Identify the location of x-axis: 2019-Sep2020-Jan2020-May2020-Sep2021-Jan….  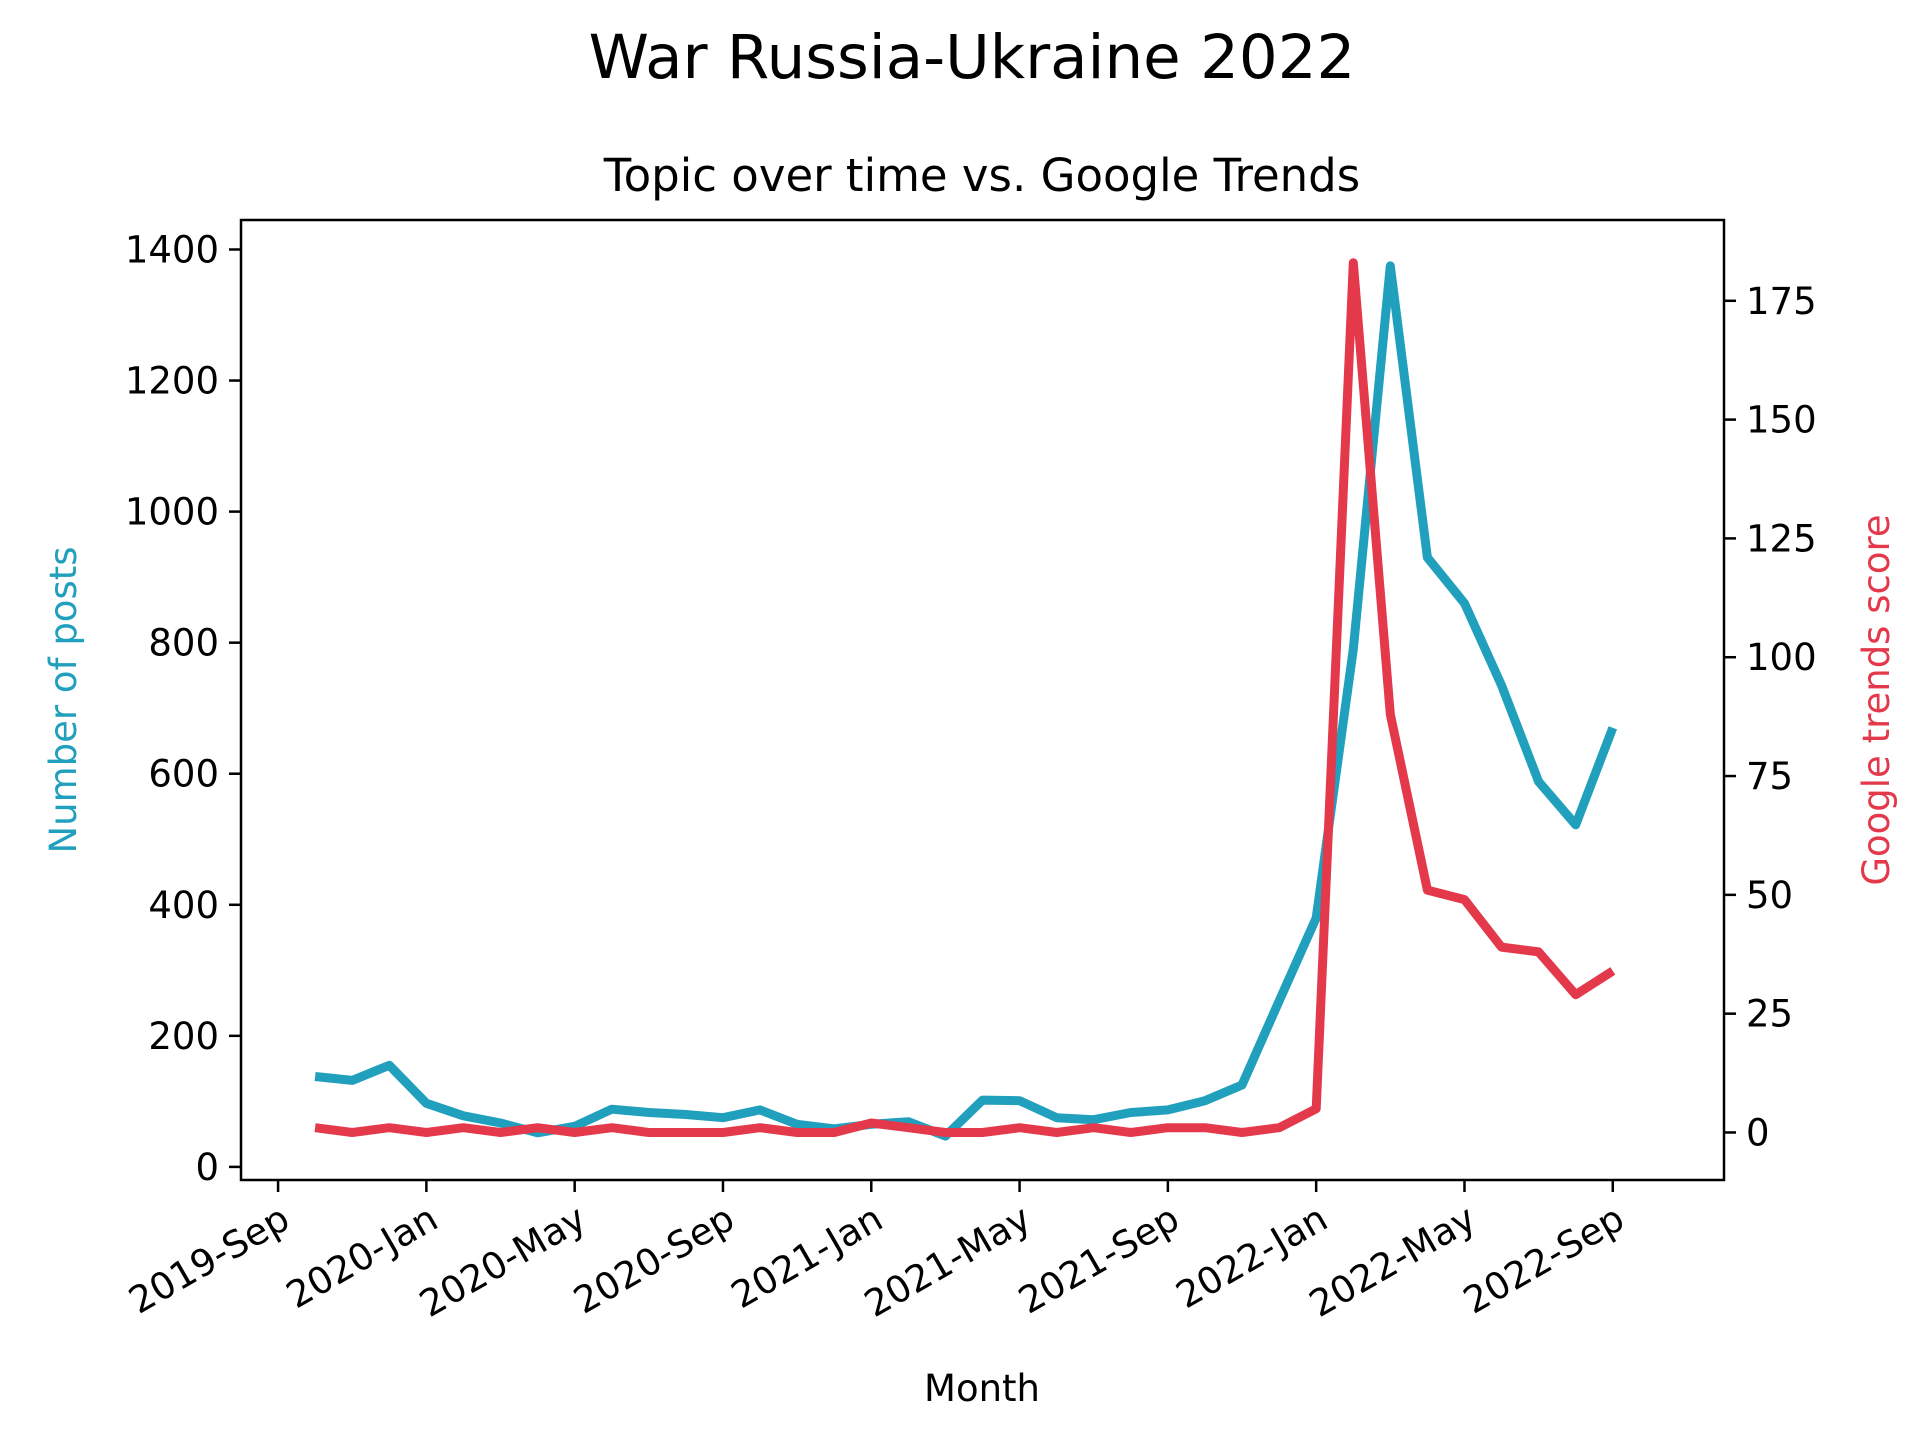
(876, 1253).